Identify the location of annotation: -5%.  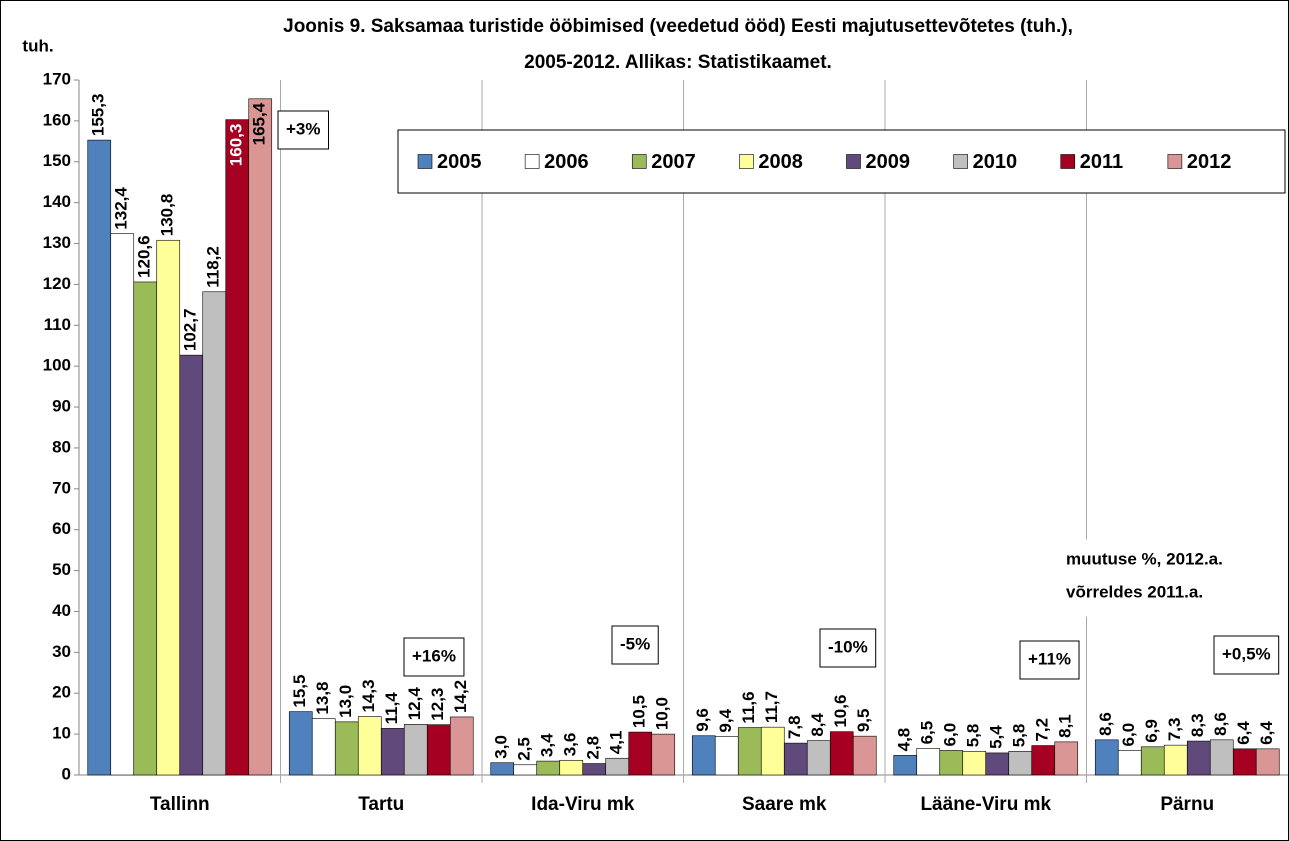
(635, 643).